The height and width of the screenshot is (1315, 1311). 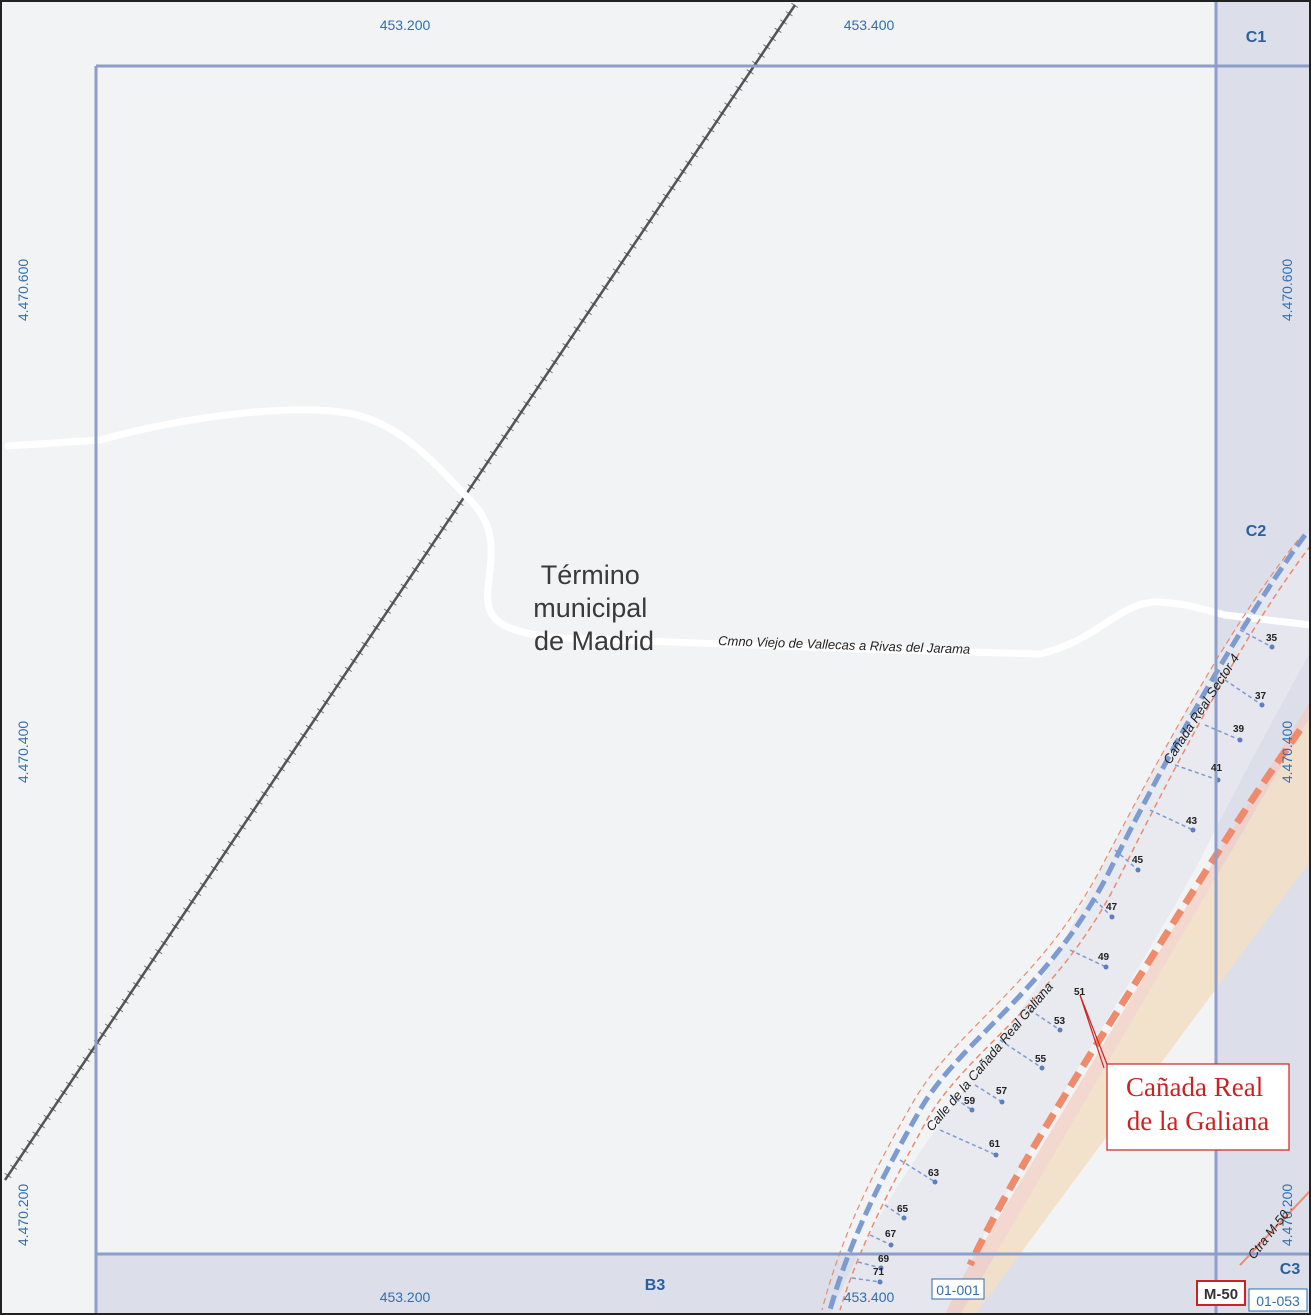 I want to click on y-coord-left-3: 4.470.200, so click(x=23, y=1215).